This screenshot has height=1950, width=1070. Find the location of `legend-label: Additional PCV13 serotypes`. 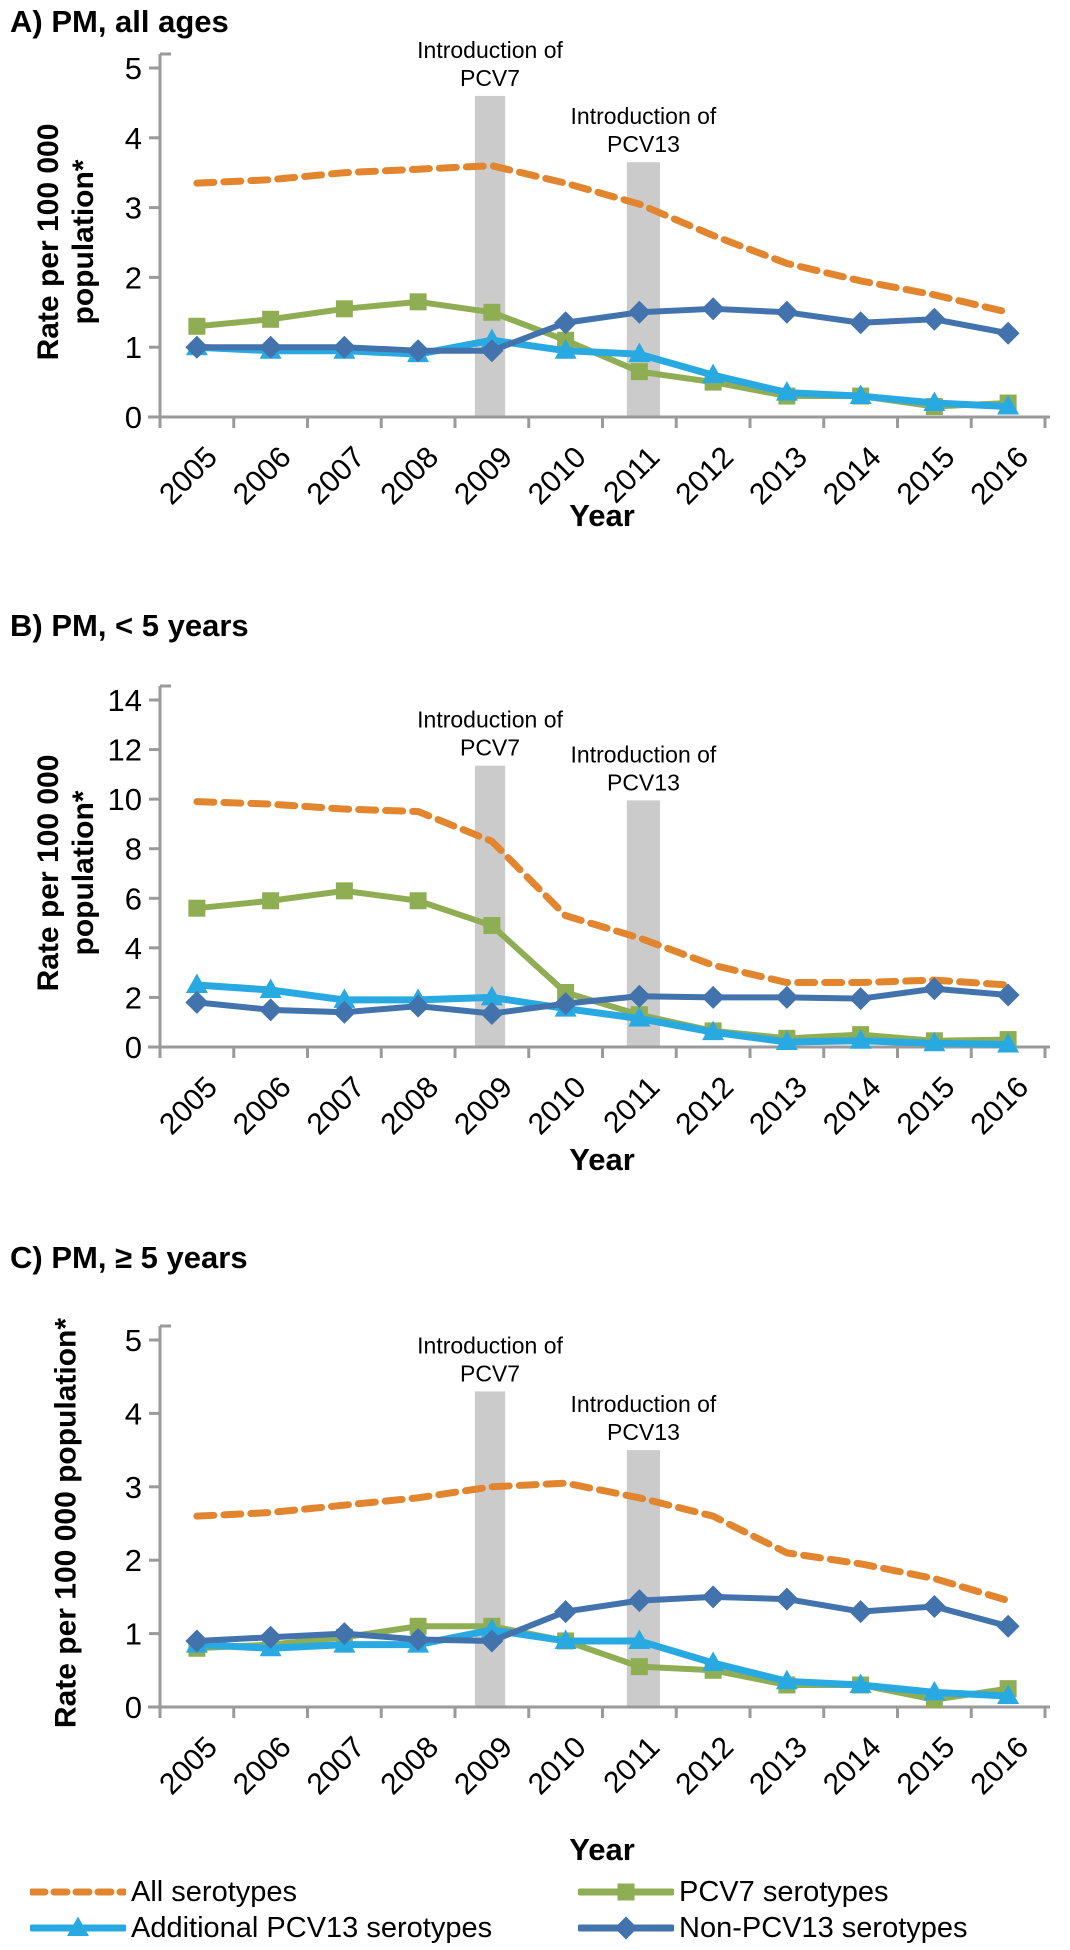

legend-label: Additional PCV13 serotypes is located at coordinates (312, 1927).